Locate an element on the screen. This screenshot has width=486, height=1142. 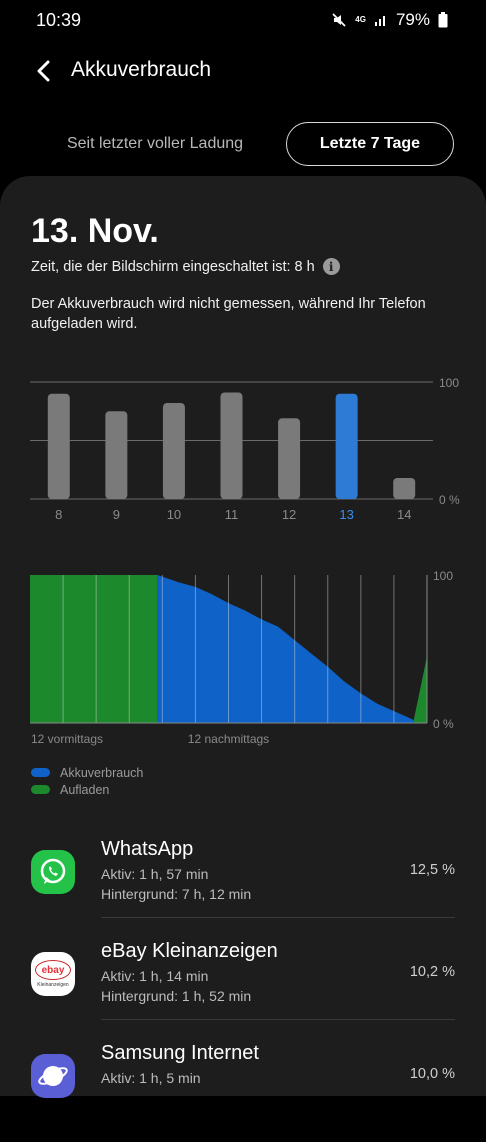
status-time: 10:39 is located at coordinates (59, 20).